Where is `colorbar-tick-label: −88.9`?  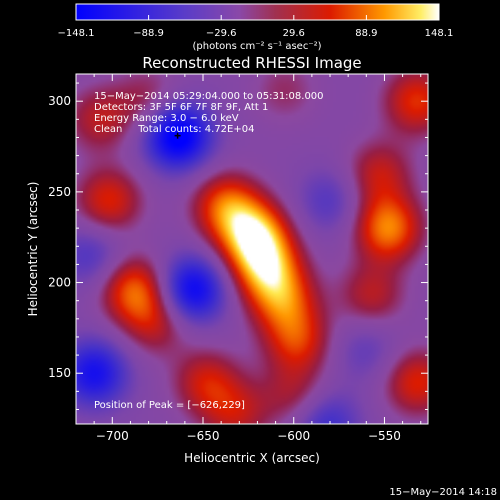
colorbar-tick-label: −88.9 is located at coordinates (148, 33).